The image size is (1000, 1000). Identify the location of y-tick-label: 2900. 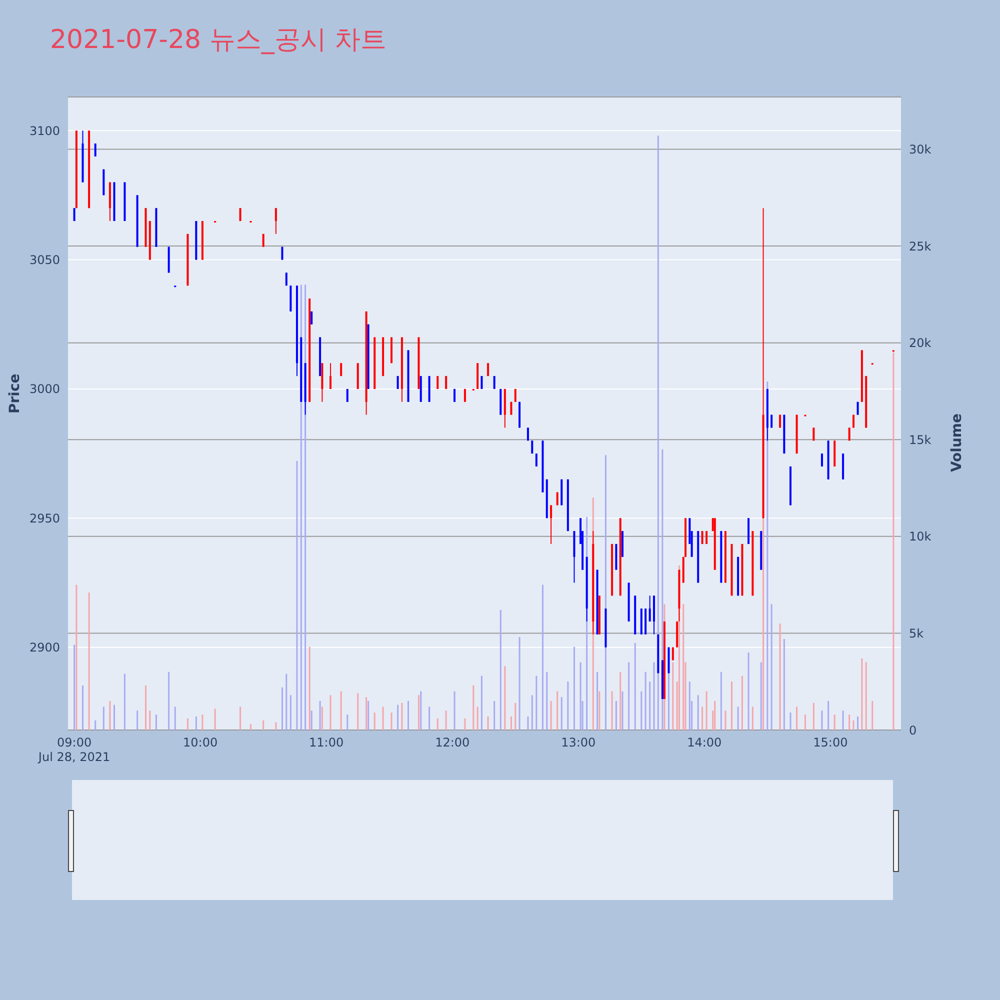
(44, 647).